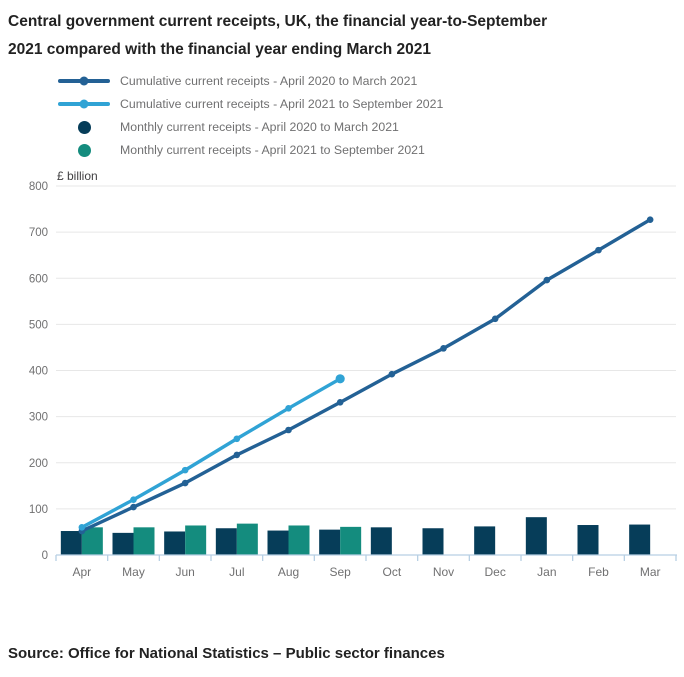 The width and height of the screenshot is (684, 677). What do you see at coordinates (443, 572) in the screenshot?
I see `x-tick-label: Nov` at bounding box center [443, 572].